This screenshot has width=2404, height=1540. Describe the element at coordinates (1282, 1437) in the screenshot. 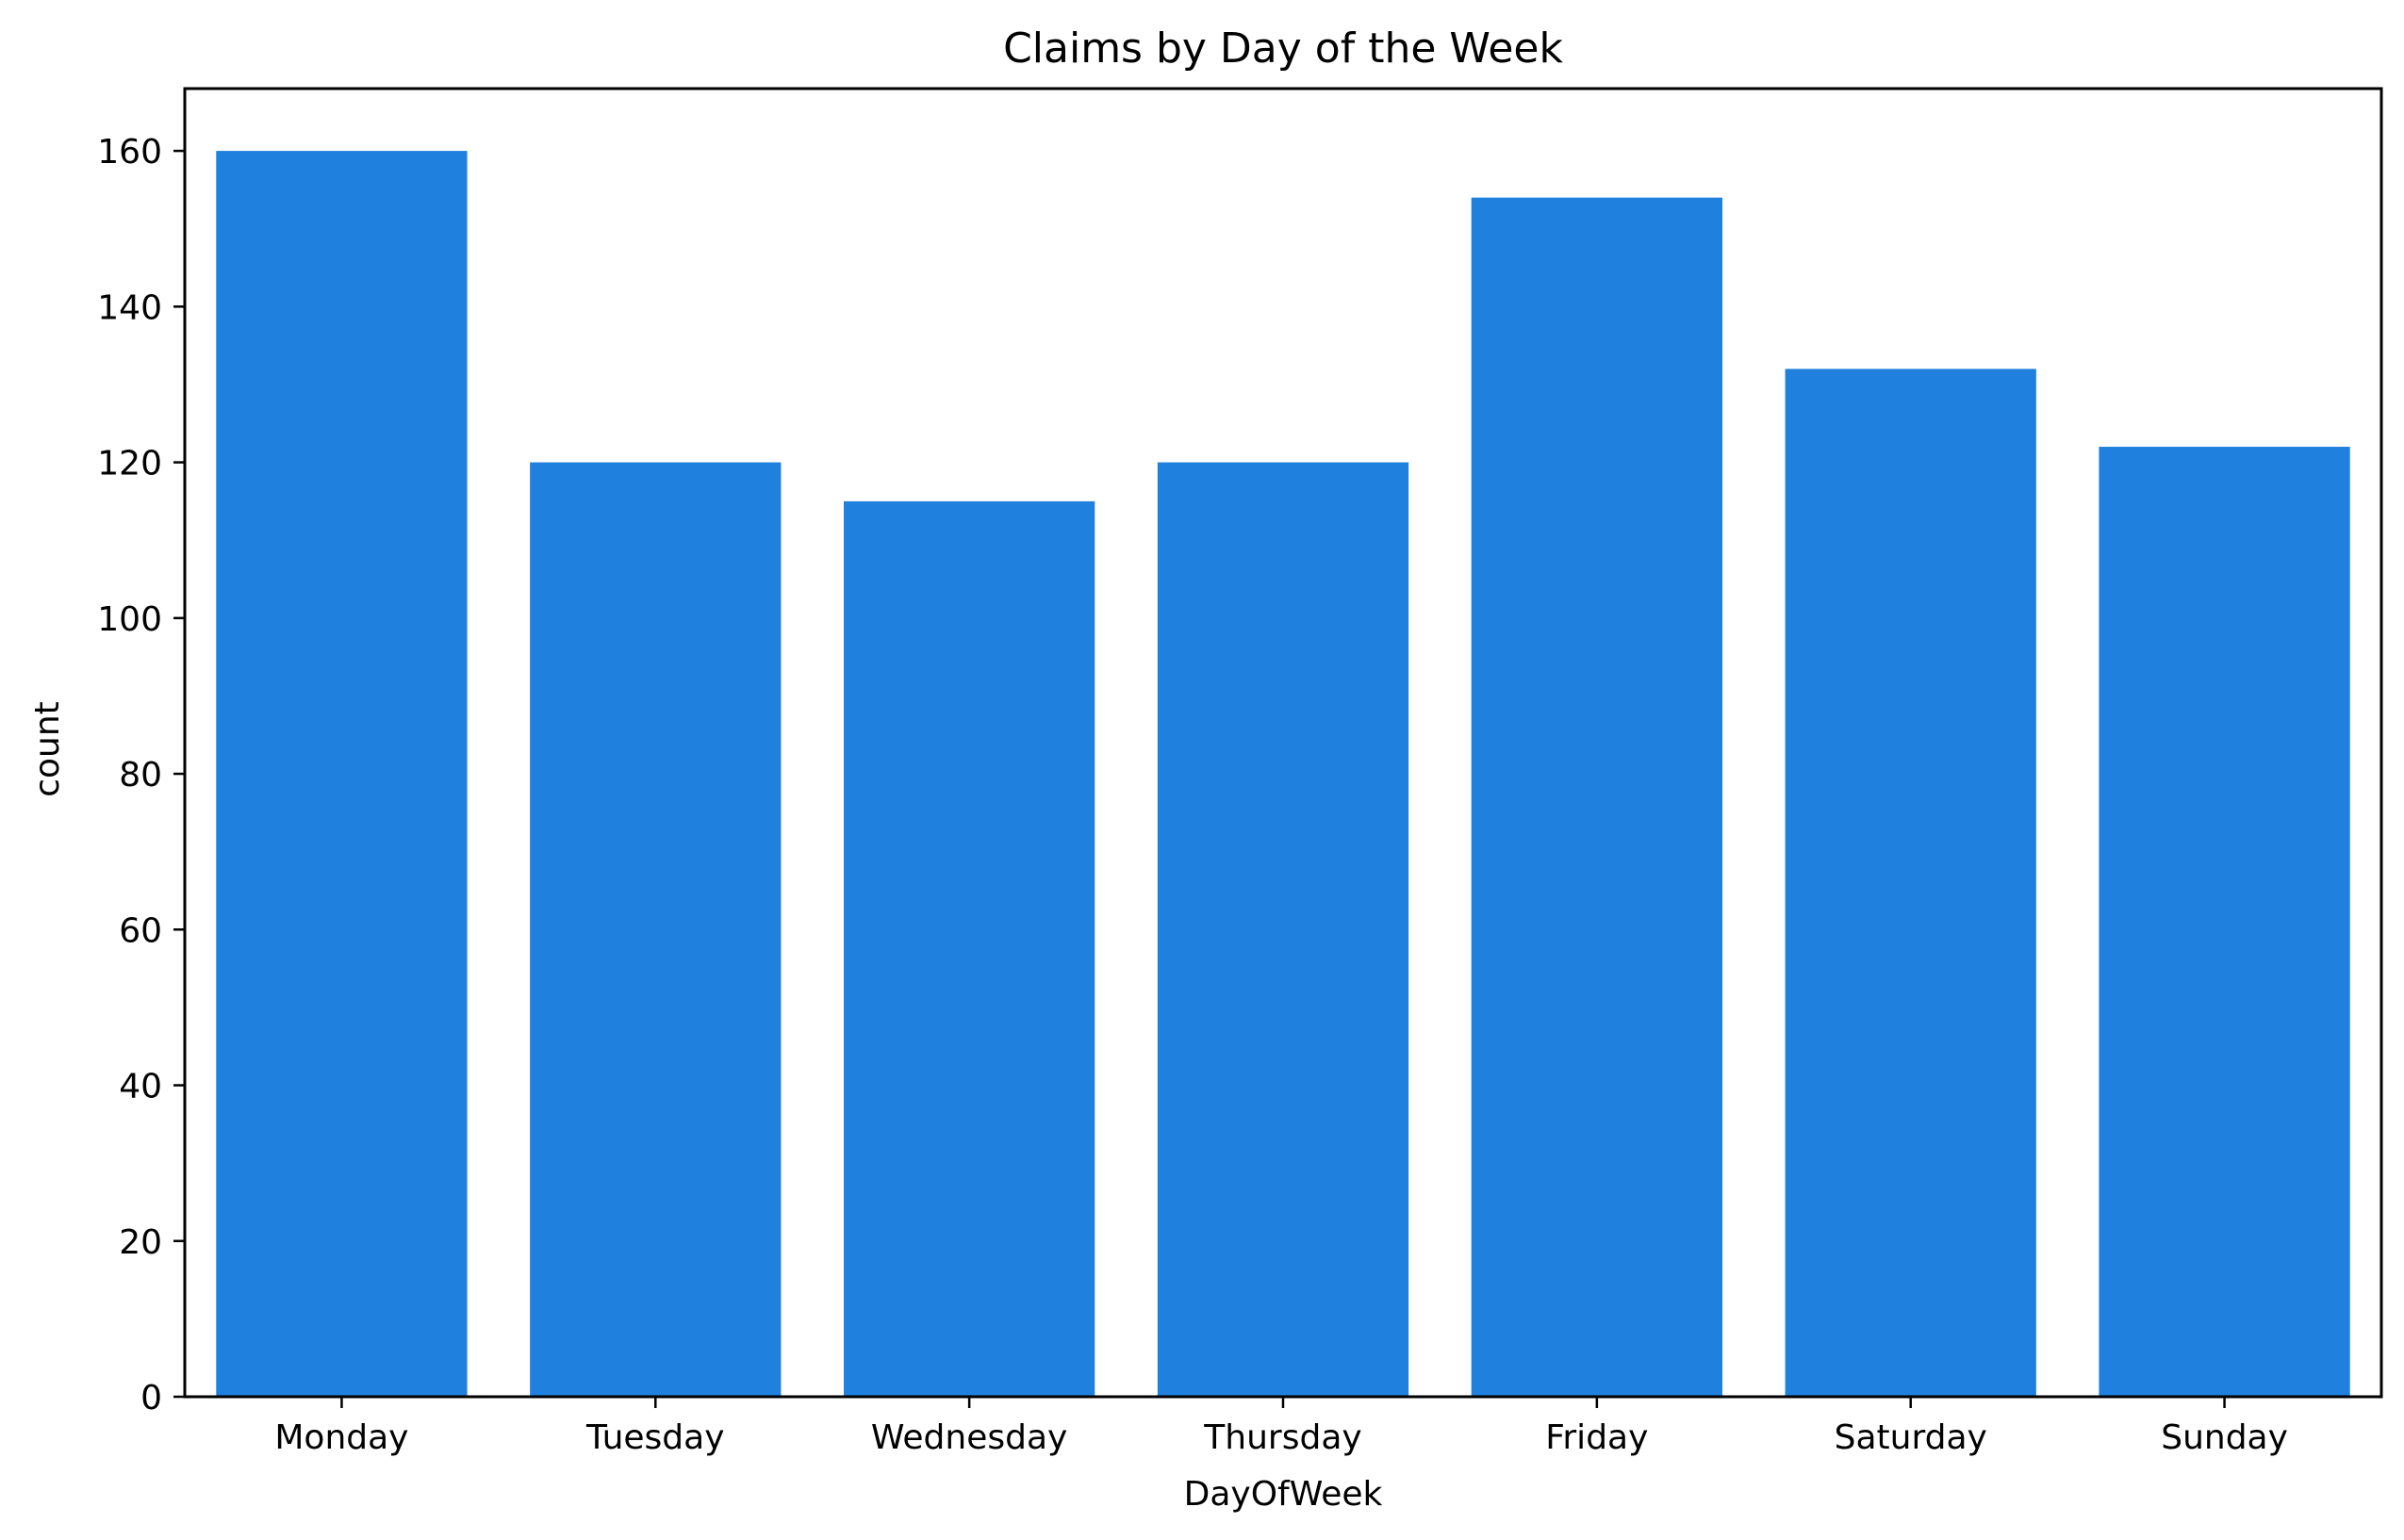

I see `x-tick-label: Thursday` at that location.